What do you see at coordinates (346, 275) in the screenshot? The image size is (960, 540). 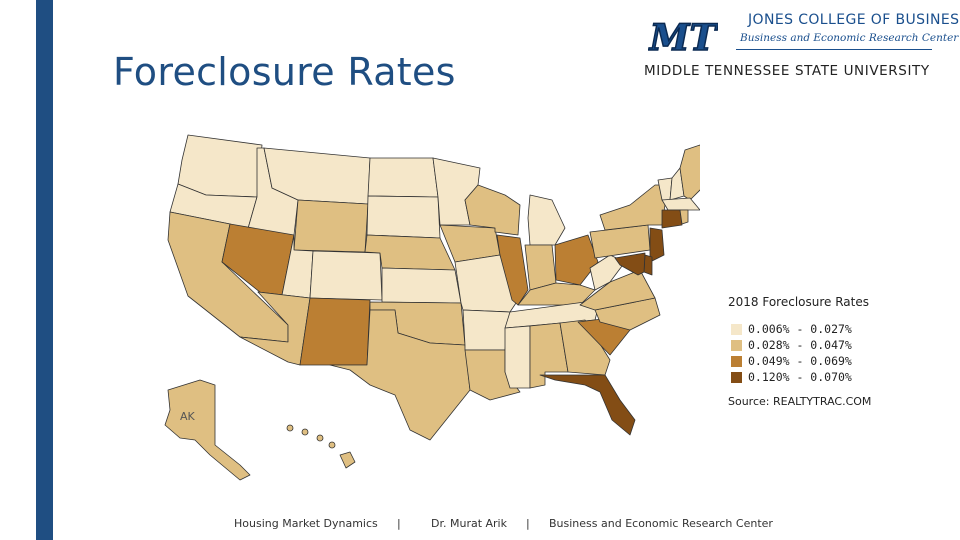 I see `state-CO` at bounding box center [346, 275].